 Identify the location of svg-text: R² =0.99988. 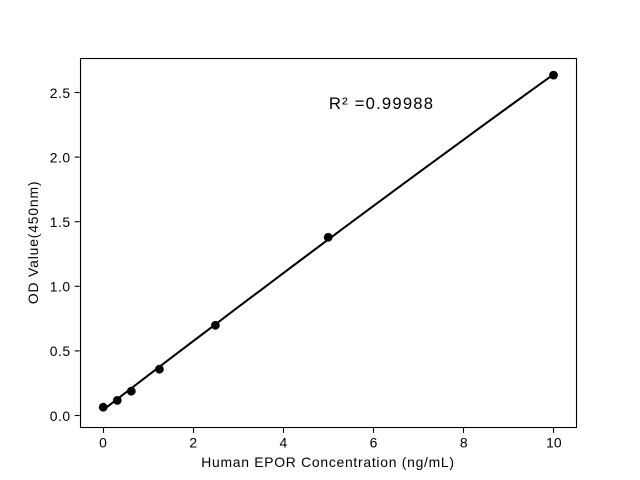
(381, 103).